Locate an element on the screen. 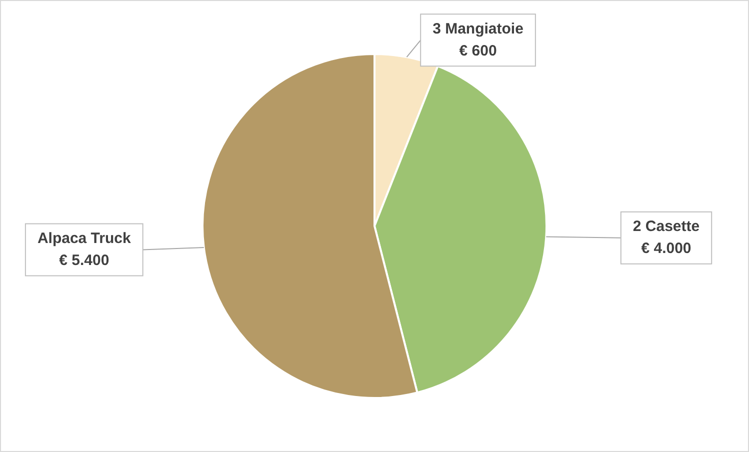 The image size is (749, 452). data-label: € 4.000 is located at coordinates (666, 249).